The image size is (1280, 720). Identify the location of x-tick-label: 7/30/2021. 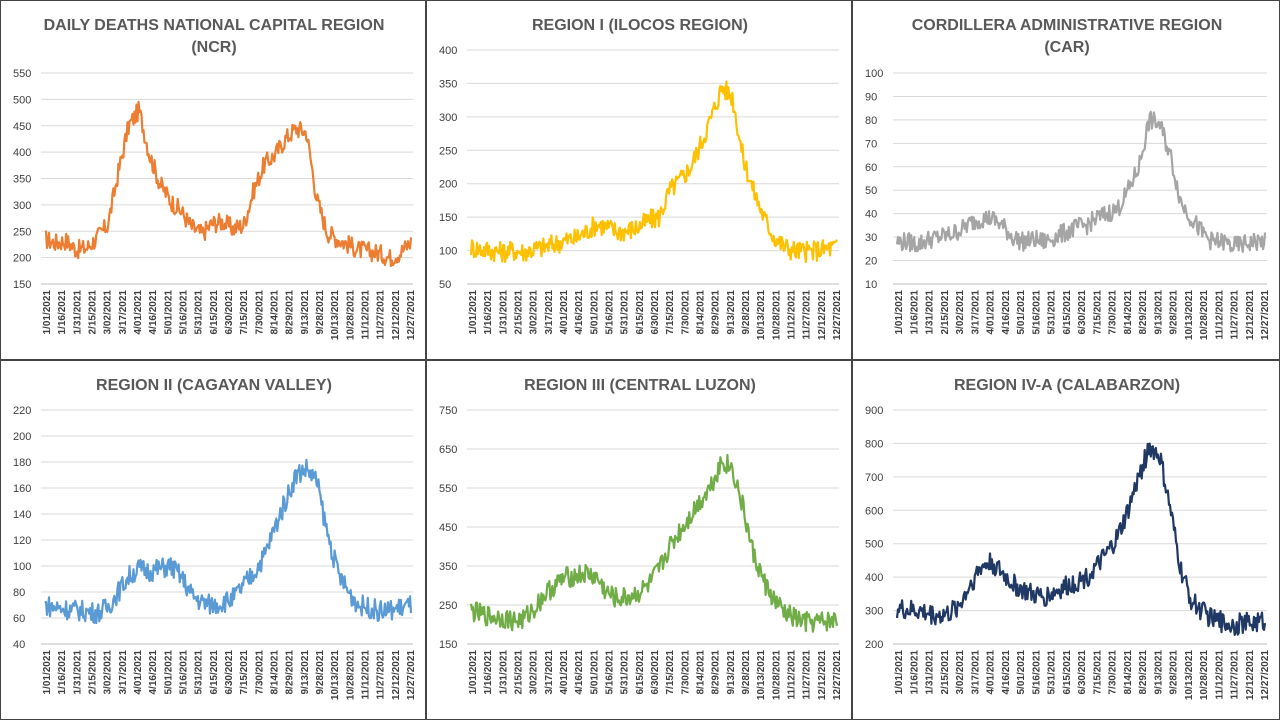
(259, 672).